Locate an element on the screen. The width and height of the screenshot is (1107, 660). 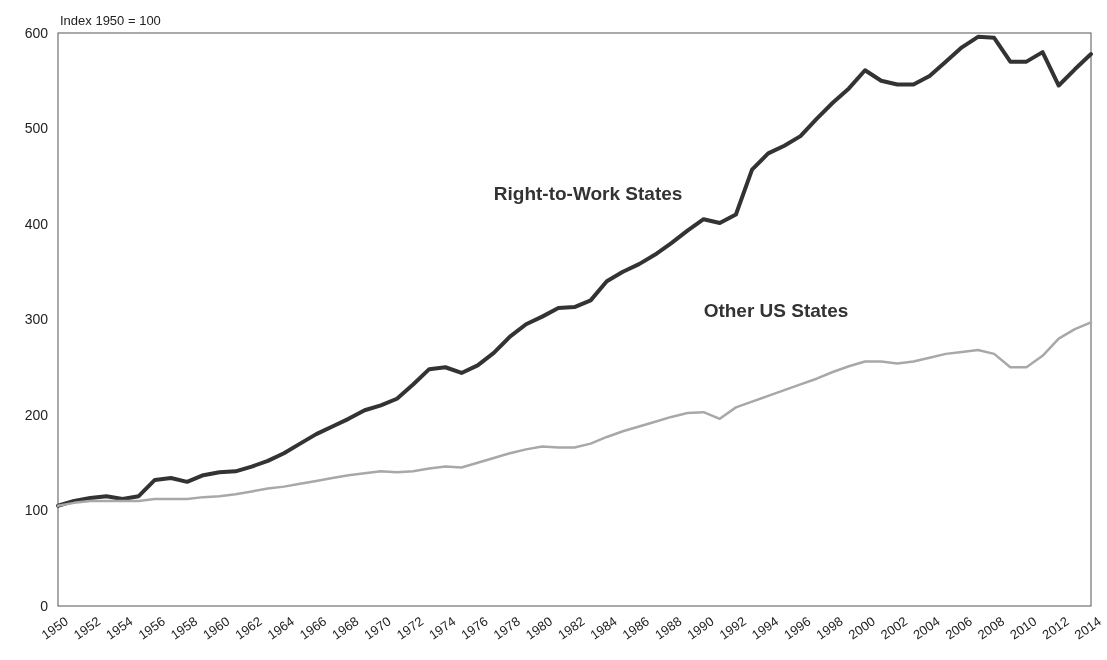
text: Other US States is located at coordinates (776, 310).